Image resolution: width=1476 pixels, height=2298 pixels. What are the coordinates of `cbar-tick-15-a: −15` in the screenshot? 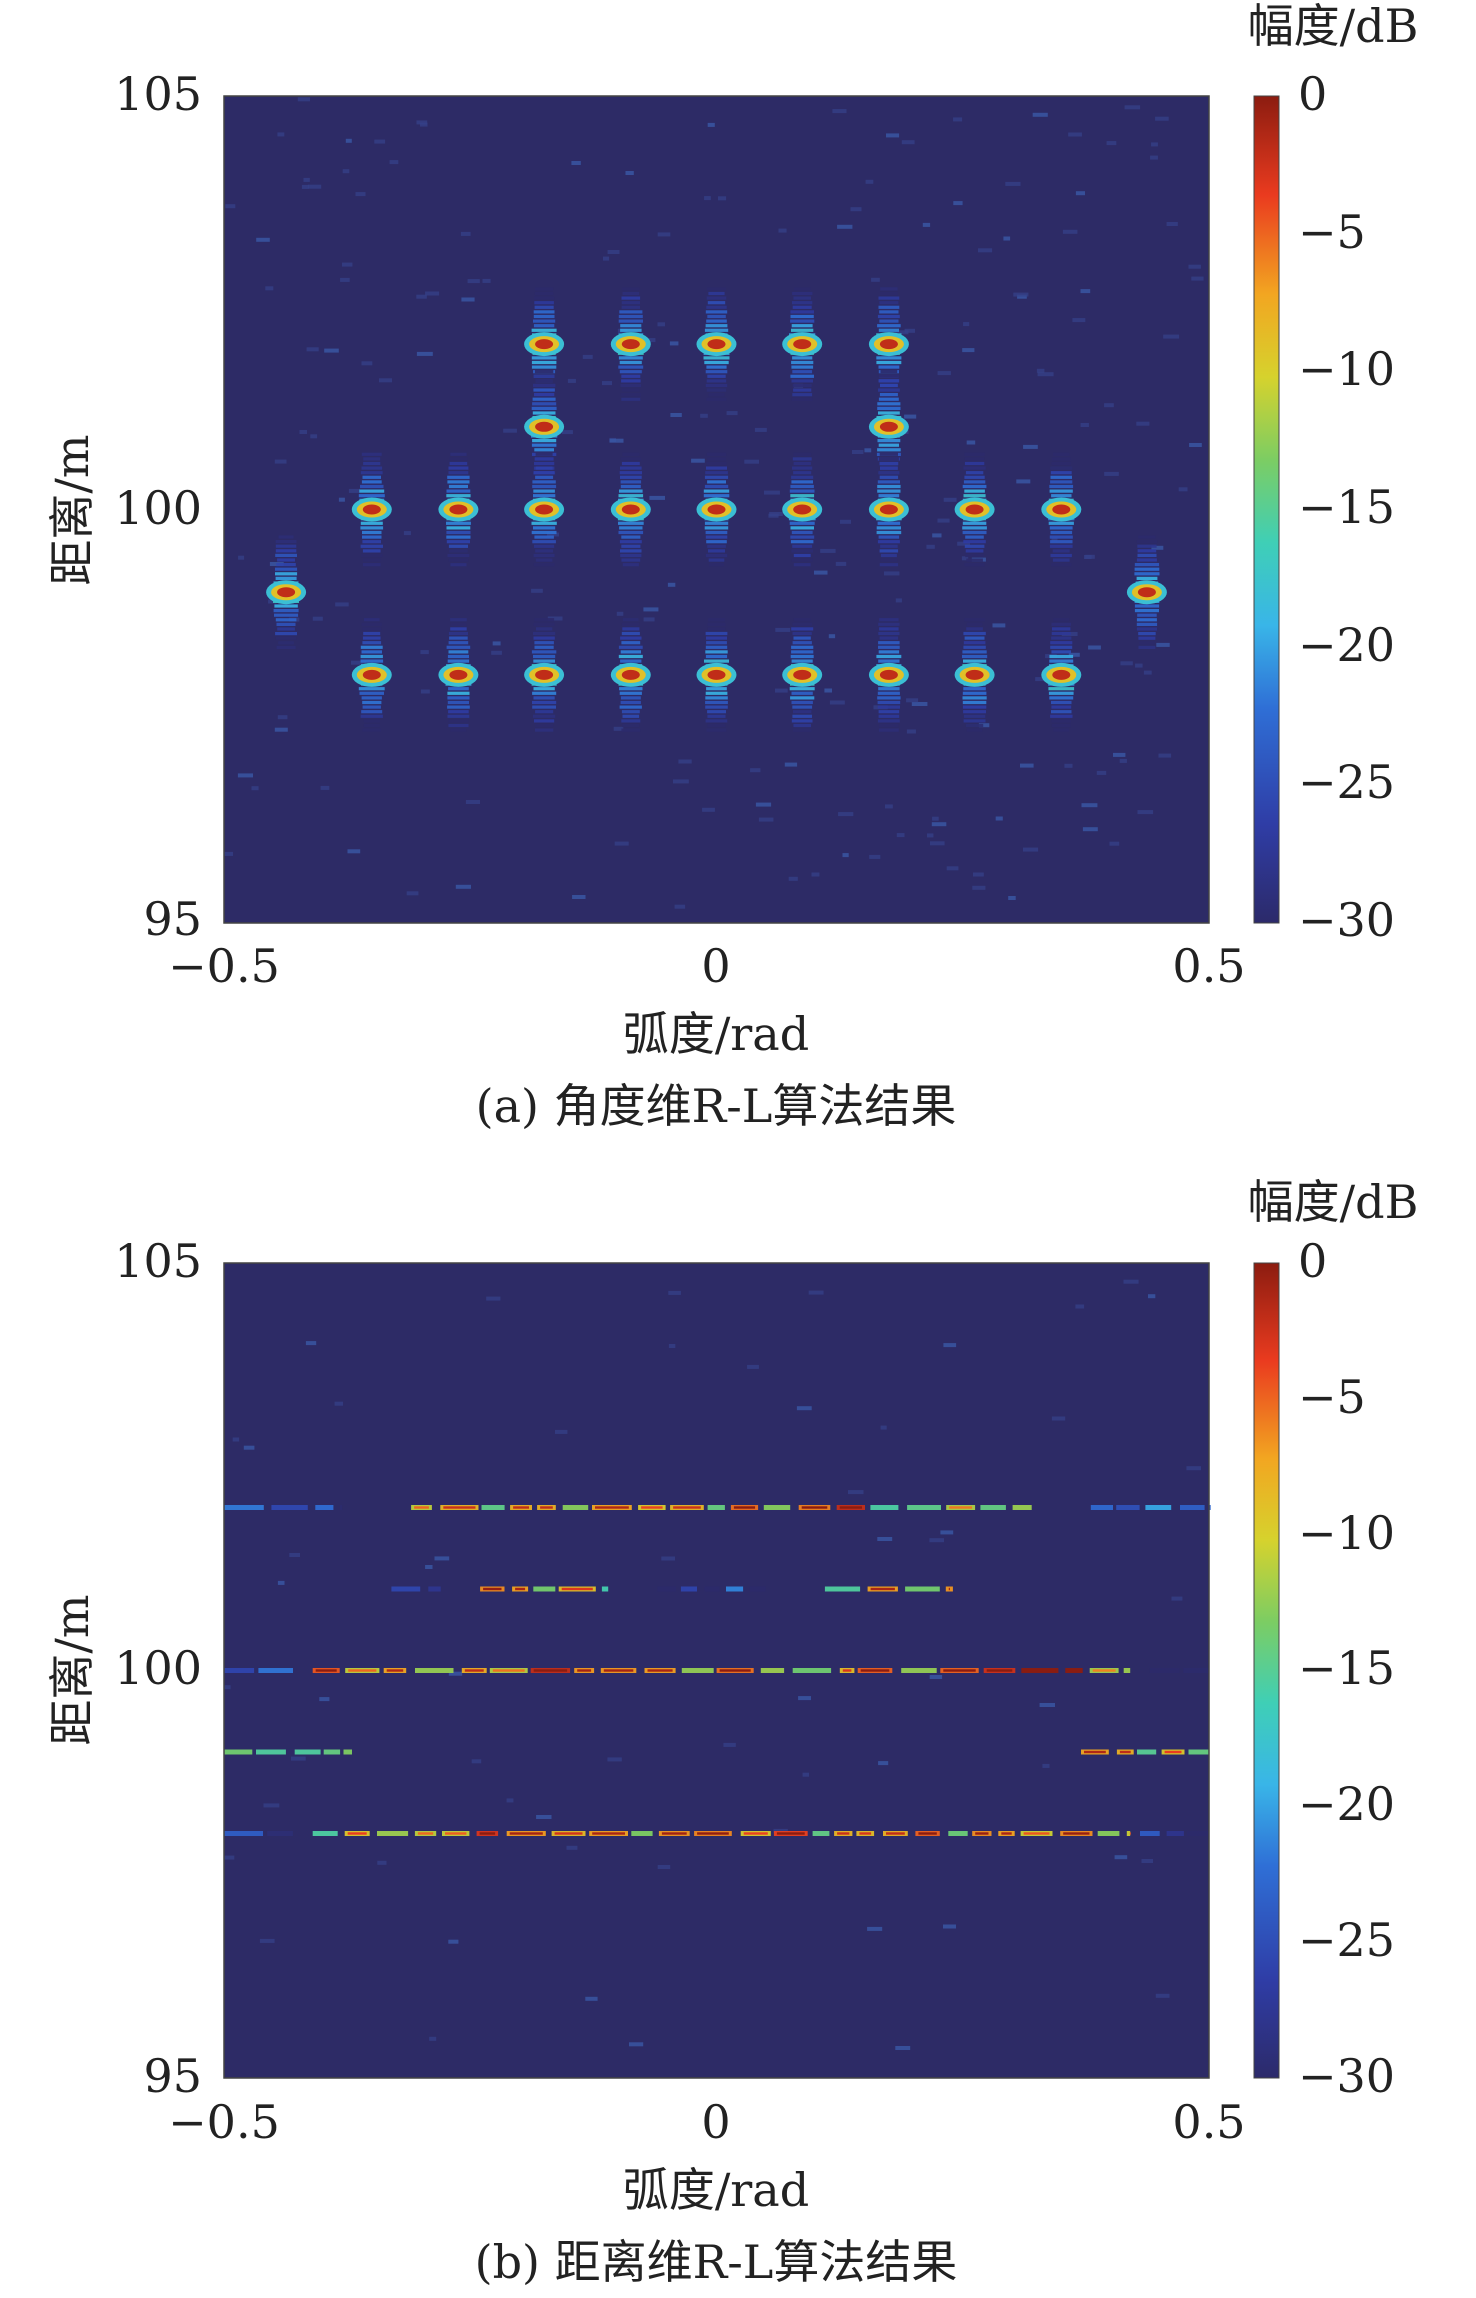 It's located at (1346, 507).